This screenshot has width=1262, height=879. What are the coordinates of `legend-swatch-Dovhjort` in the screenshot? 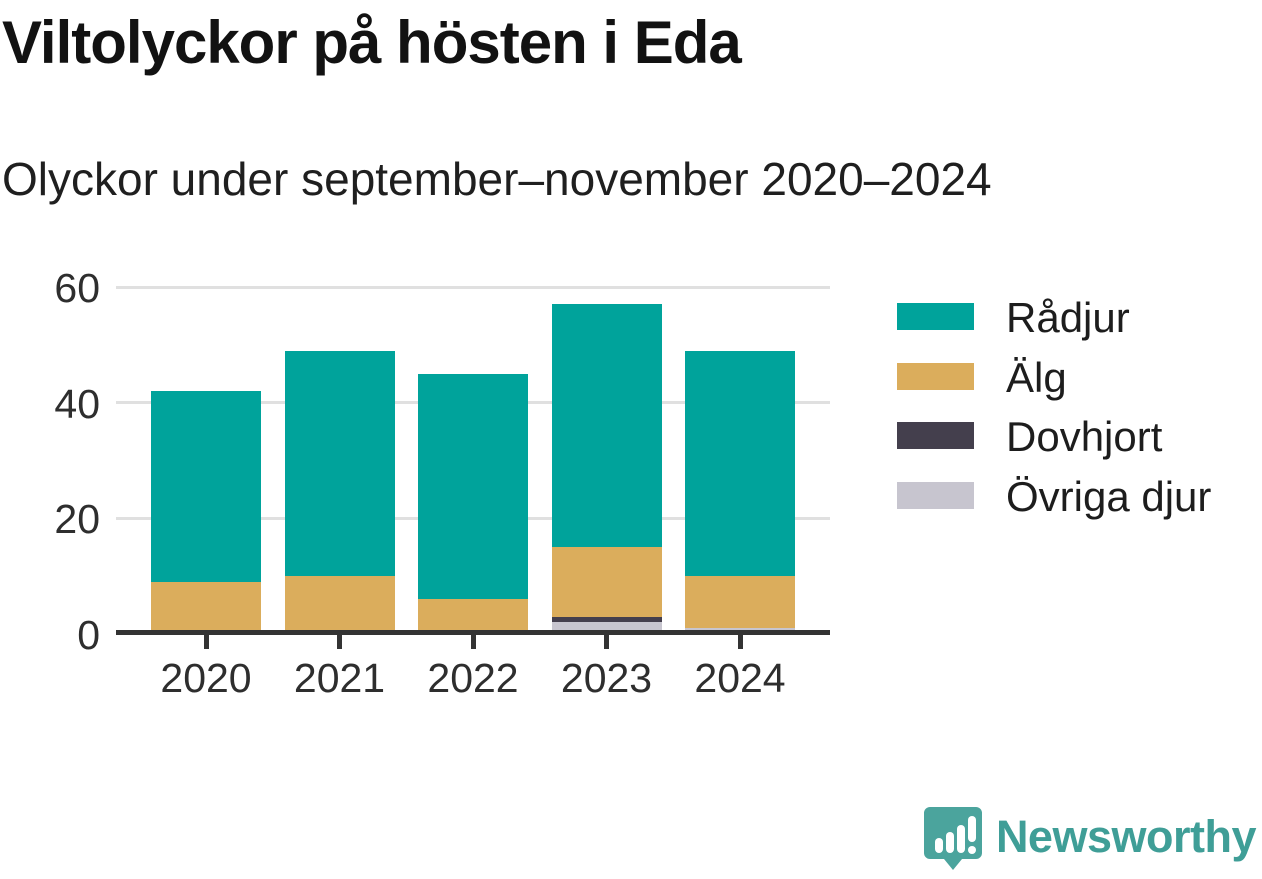 It's located at (935, 435).